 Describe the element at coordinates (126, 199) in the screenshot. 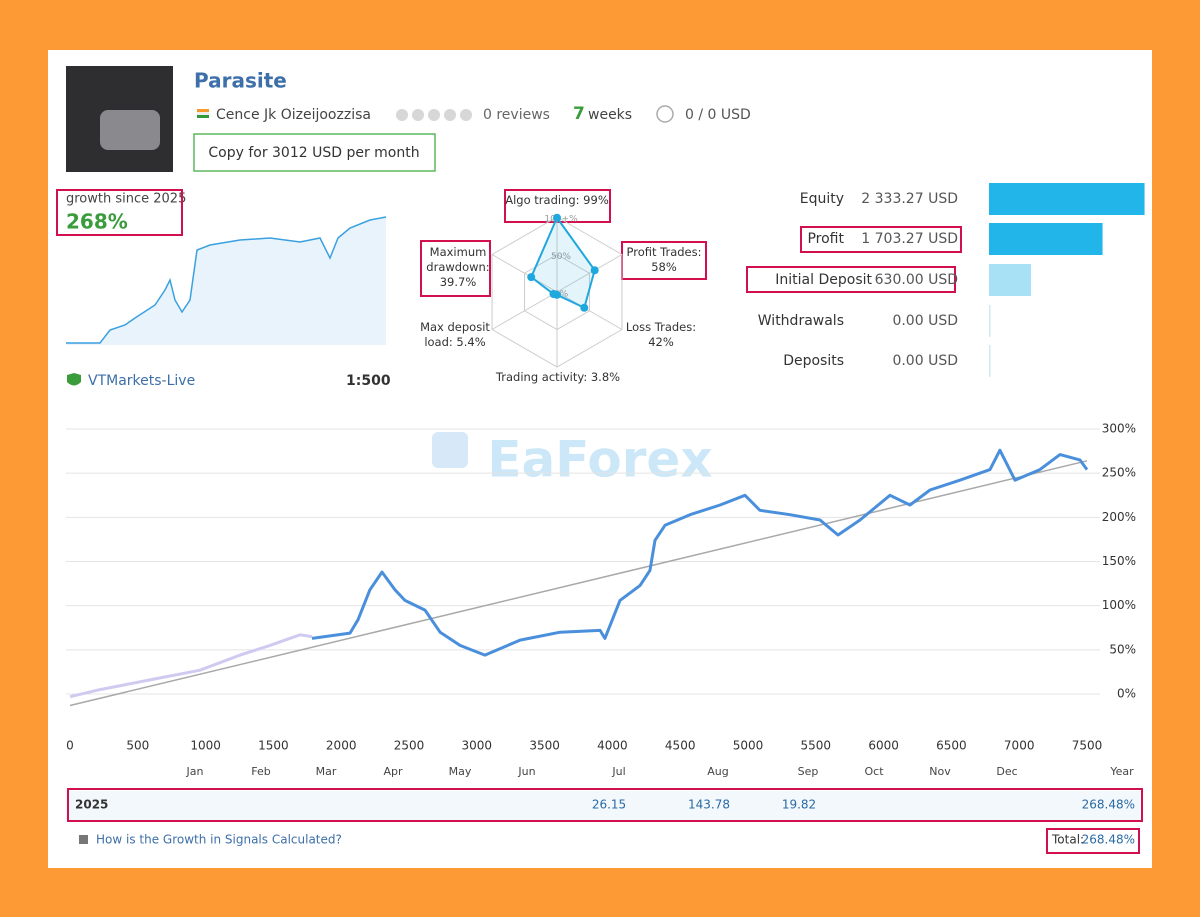

I see `growth-label: growth since 2025` at that location.